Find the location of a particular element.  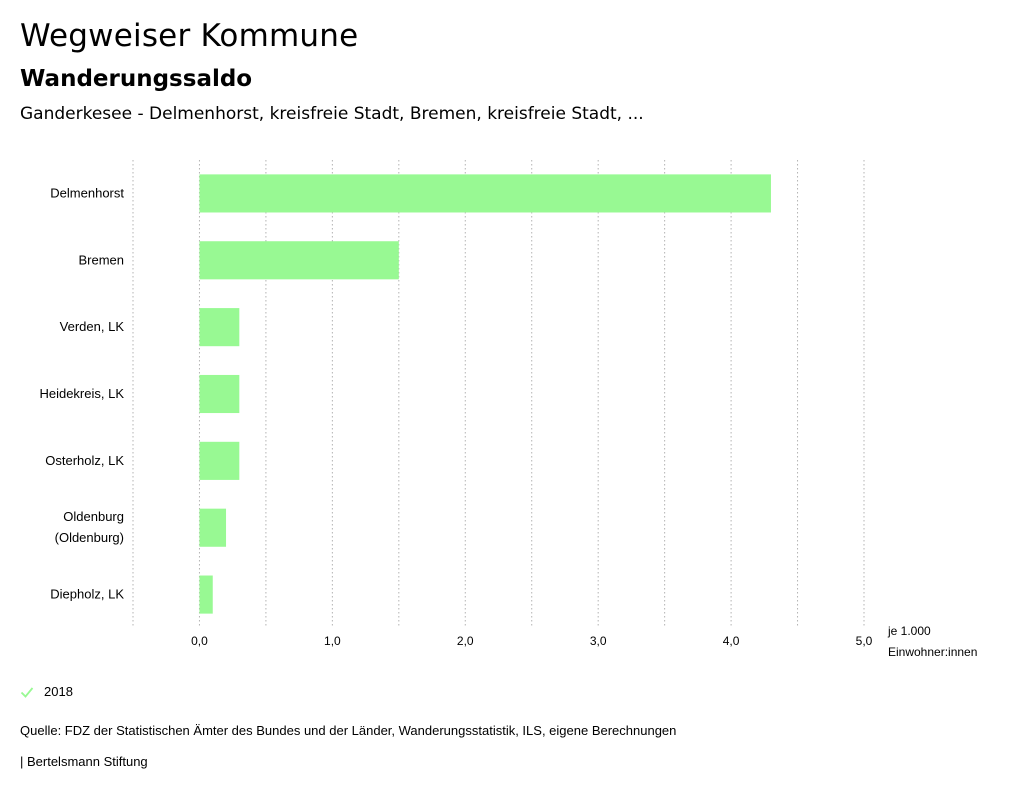

tick-label: 2,0 is located at coordinates (465, 641).